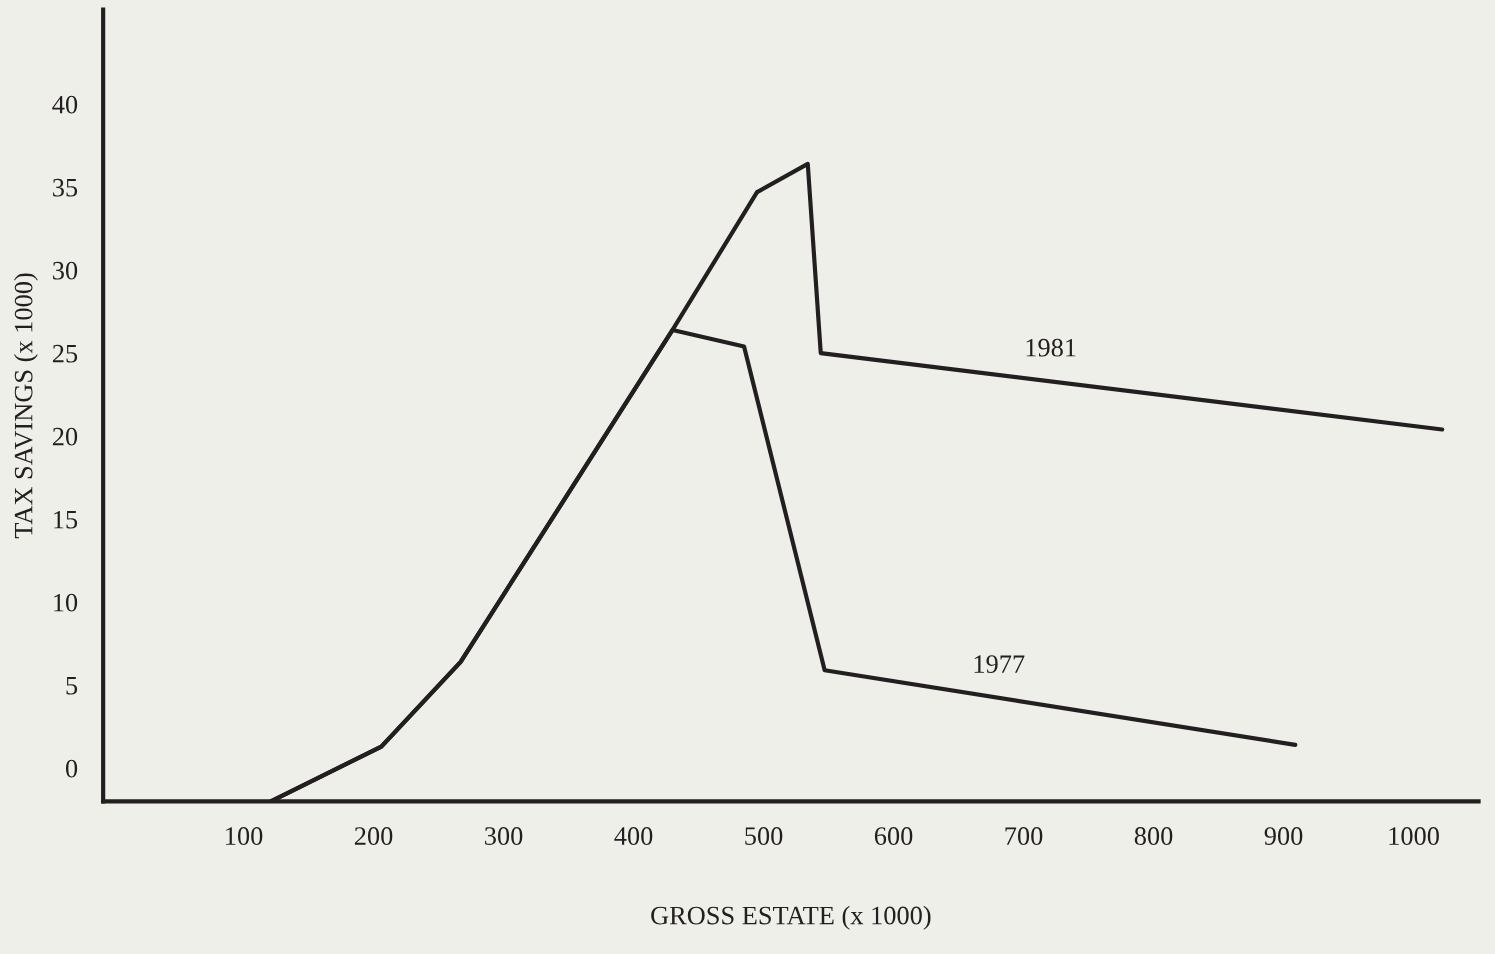  Describe the element at coordinates (764, 836) in the screenshot. I see `x-tick-label: 500` at that location.